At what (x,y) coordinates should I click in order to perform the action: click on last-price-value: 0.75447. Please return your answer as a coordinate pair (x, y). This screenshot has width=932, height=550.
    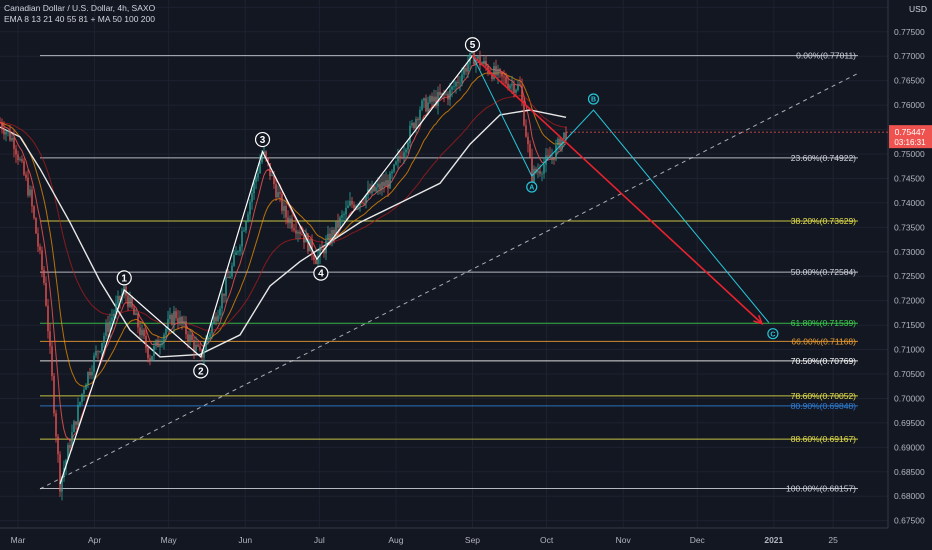
    Looking at the image, I should click on (910, 132).